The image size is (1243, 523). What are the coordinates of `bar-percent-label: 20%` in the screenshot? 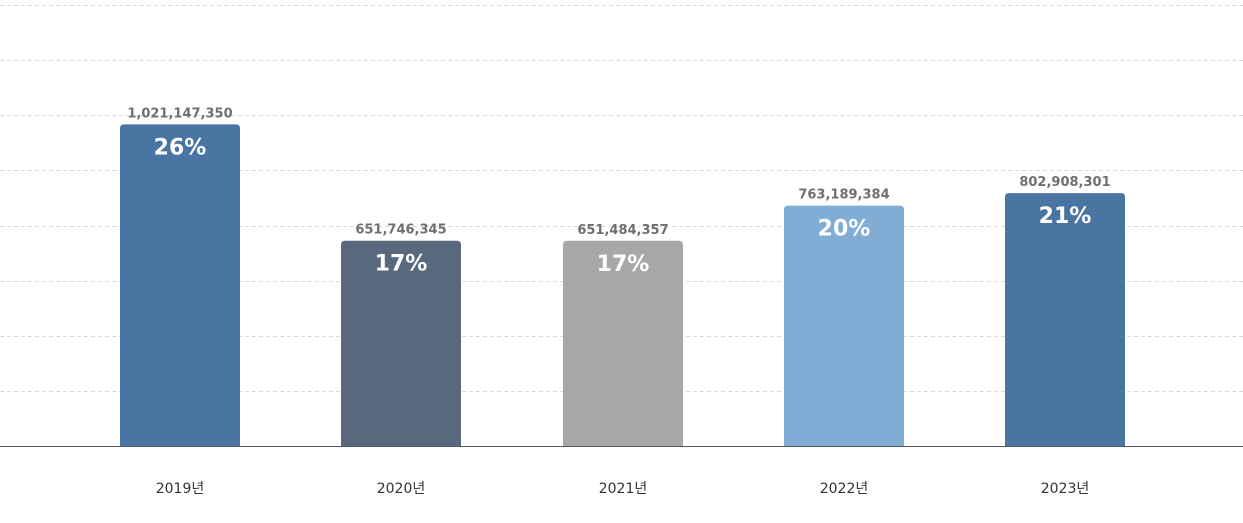 It's located at (844, 229).